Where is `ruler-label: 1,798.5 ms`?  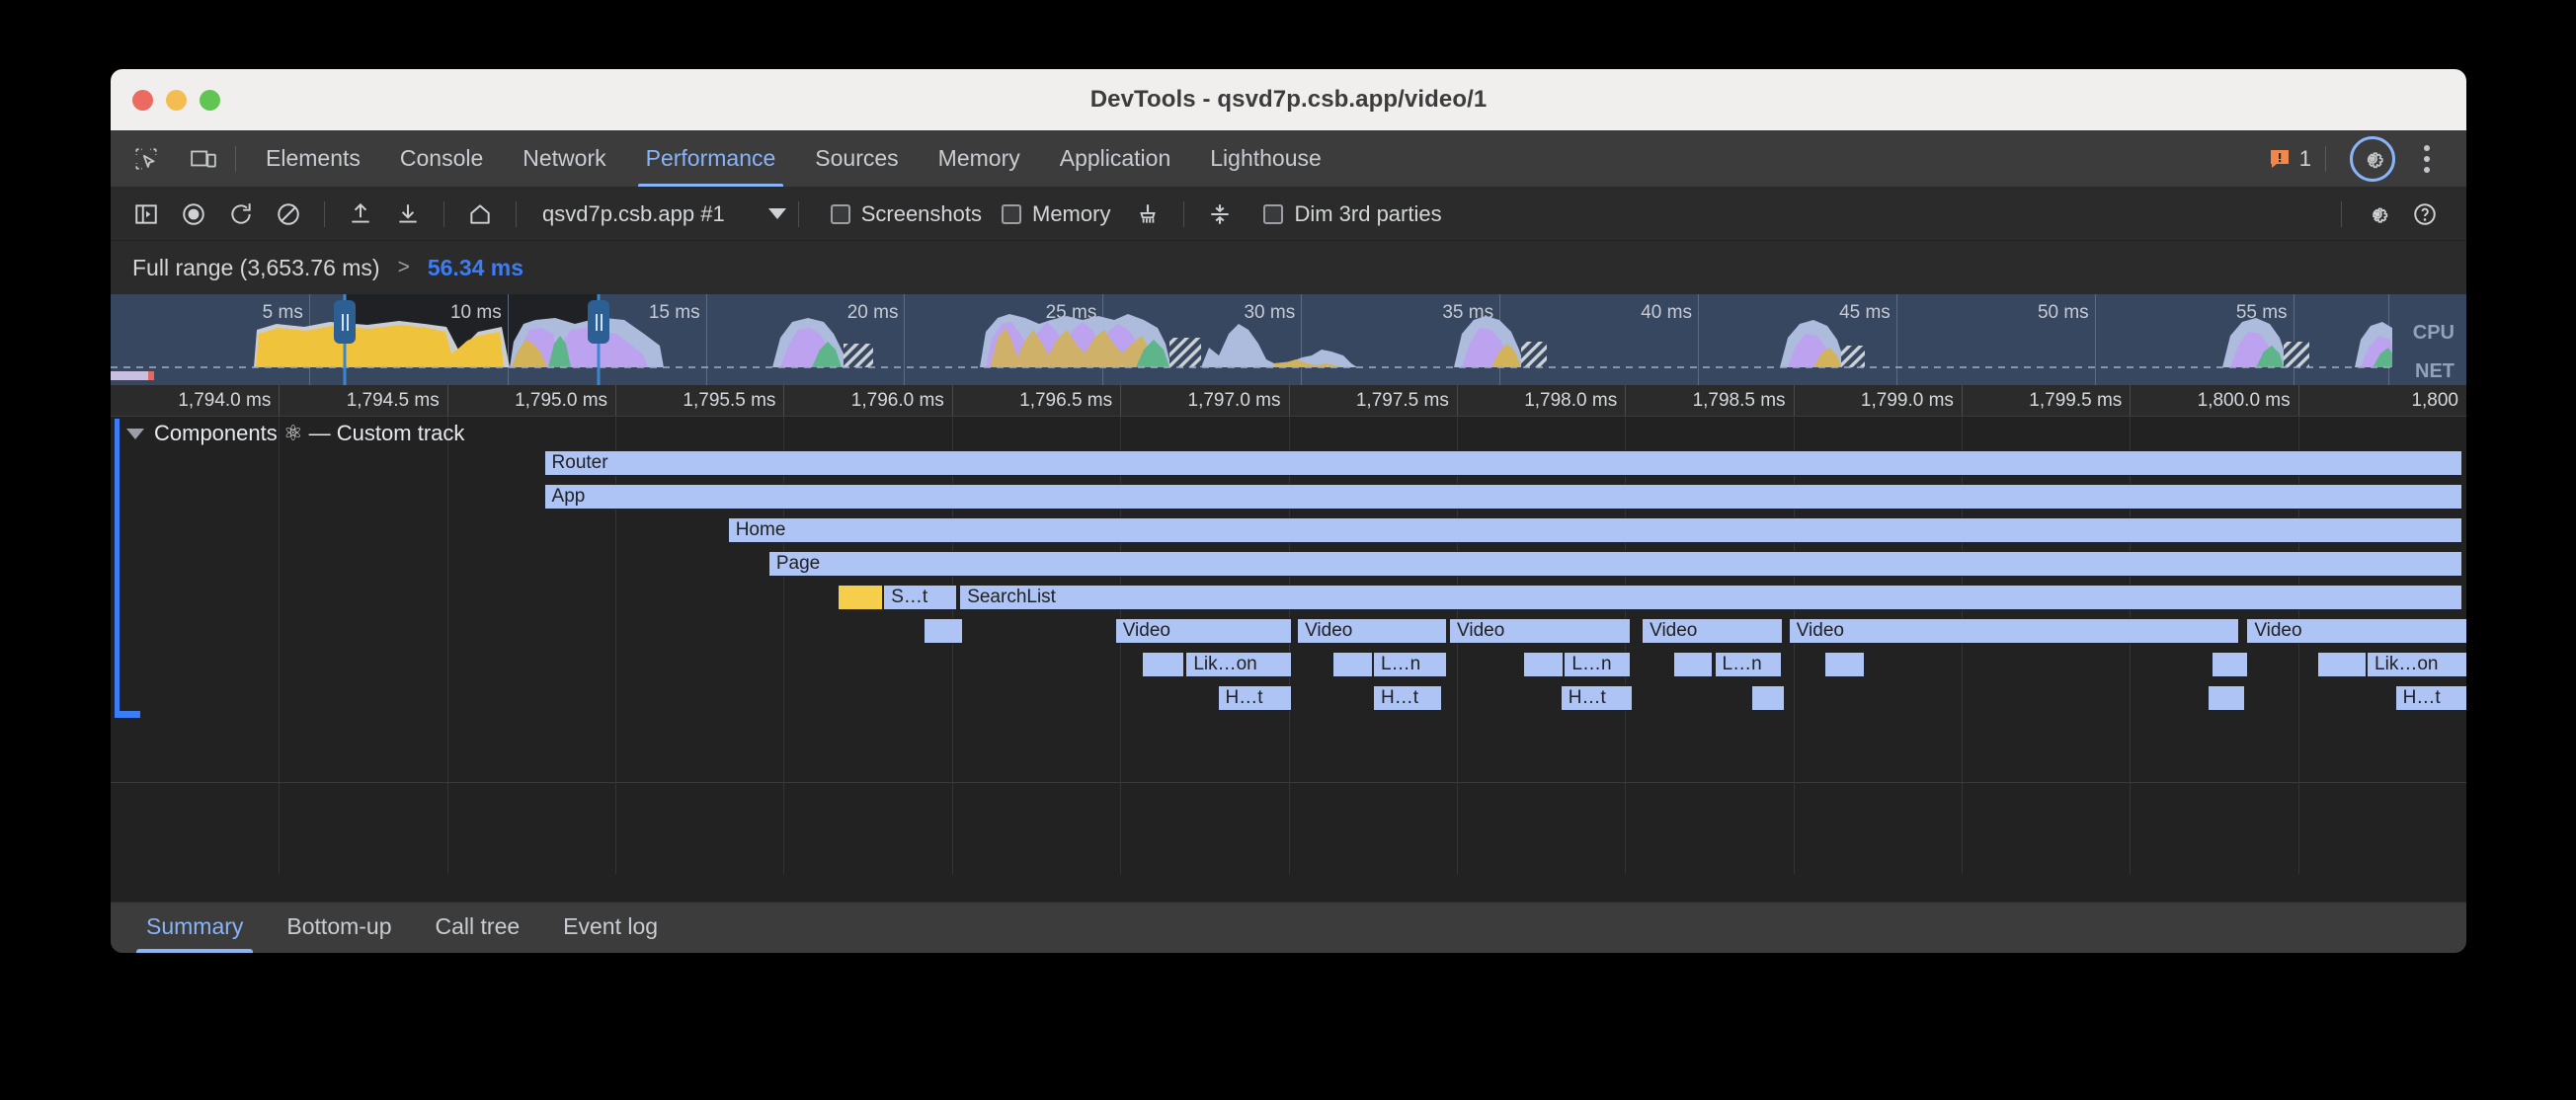 ruler-label: 1,798.5 ms is located at coordinates (1739, 400).